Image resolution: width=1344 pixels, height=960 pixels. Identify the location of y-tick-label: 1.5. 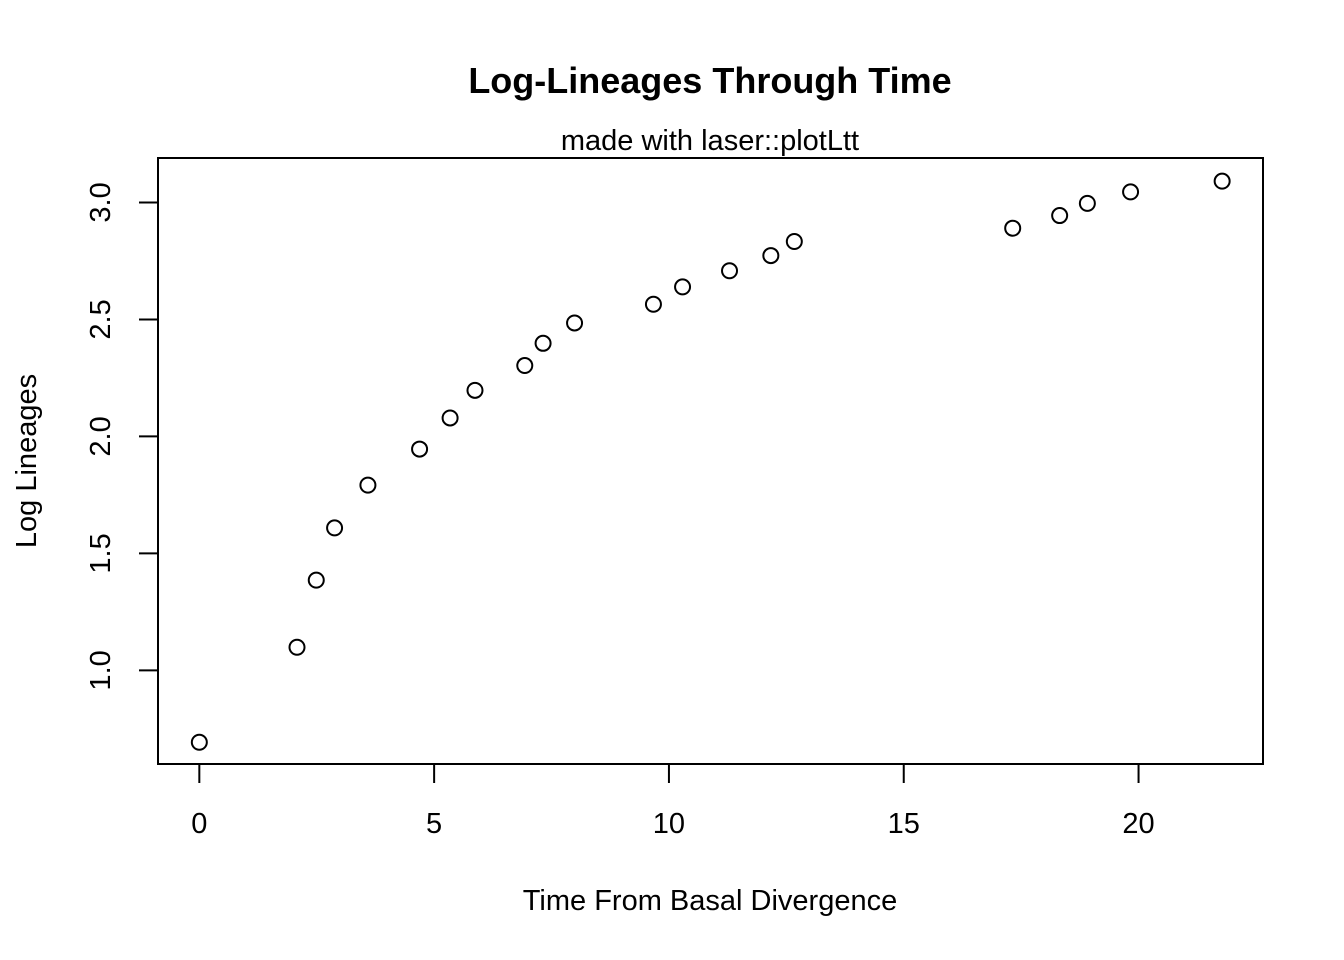
(101, 553).